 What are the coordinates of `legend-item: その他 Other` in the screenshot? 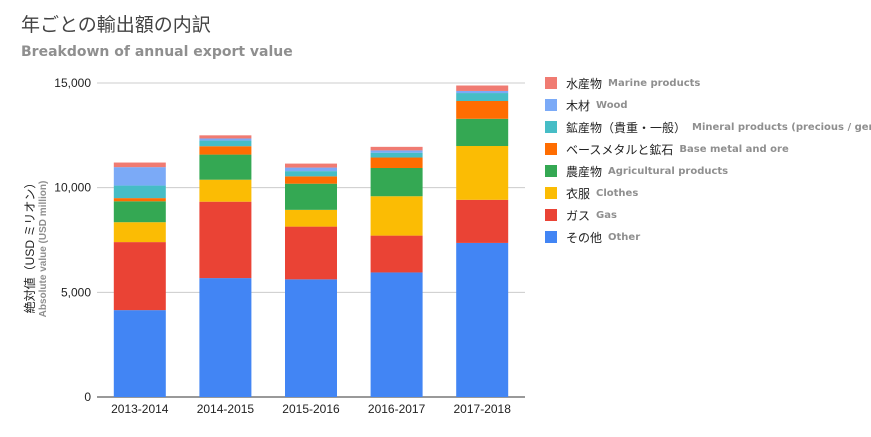 It's located at (705, 237).